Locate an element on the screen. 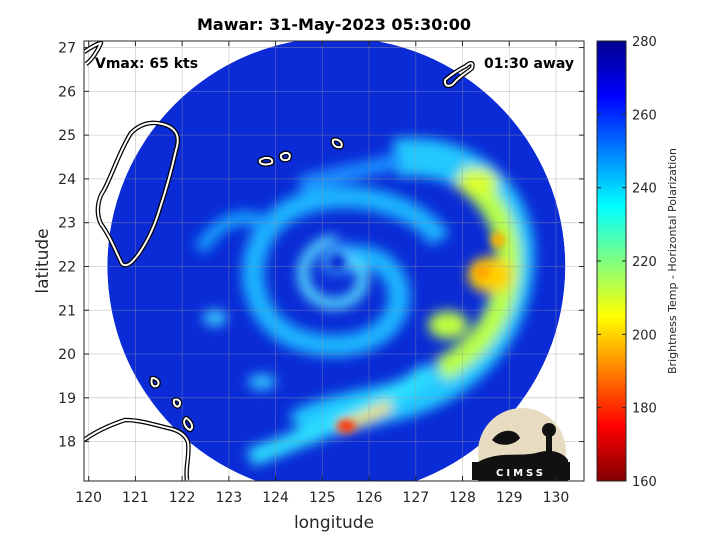 Image resolution: width=720 pixels, height=540 pixels. colorbar-tick-label: 220 is located at coordinates (644, 262).